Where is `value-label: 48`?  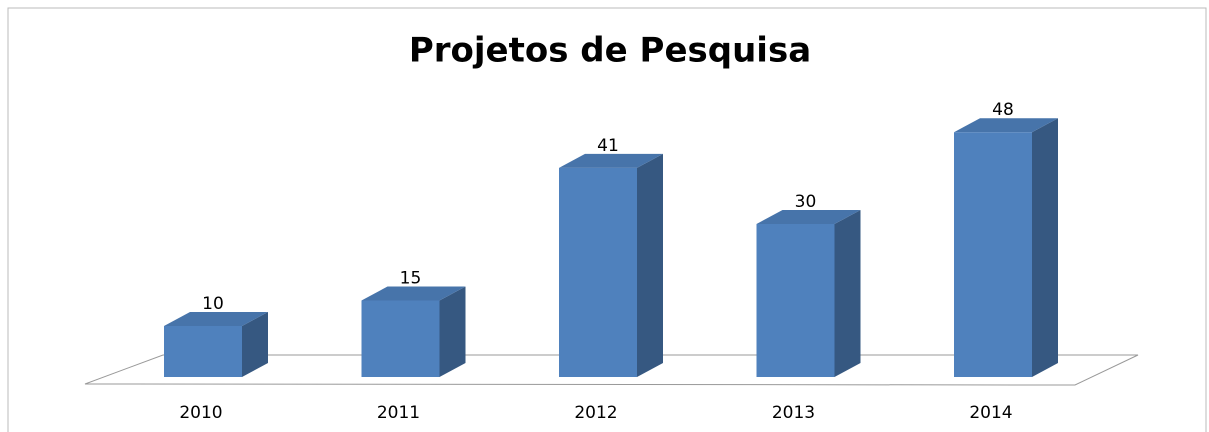
value-label: 48 is located at coordinates (1003, 110).